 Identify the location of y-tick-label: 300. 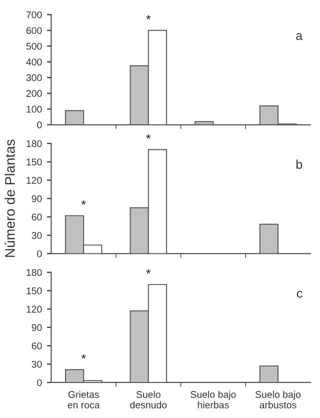
(34, 78).